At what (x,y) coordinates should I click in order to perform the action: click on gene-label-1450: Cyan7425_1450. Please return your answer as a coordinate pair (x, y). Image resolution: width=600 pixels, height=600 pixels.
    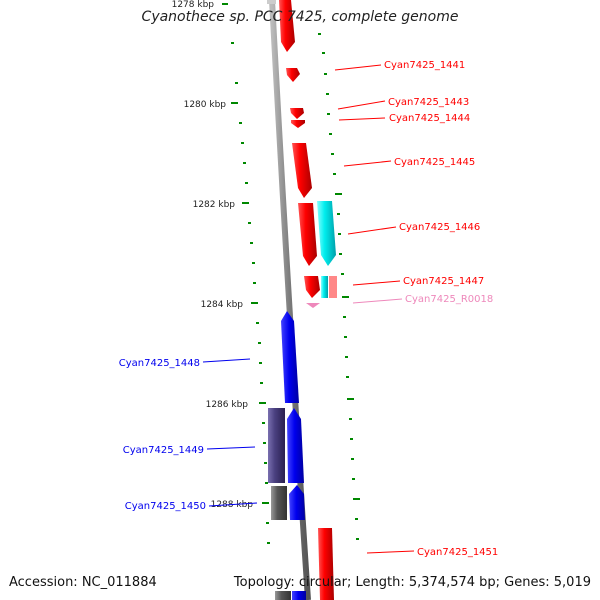
    Looking at the image, I should click on (165, 506).